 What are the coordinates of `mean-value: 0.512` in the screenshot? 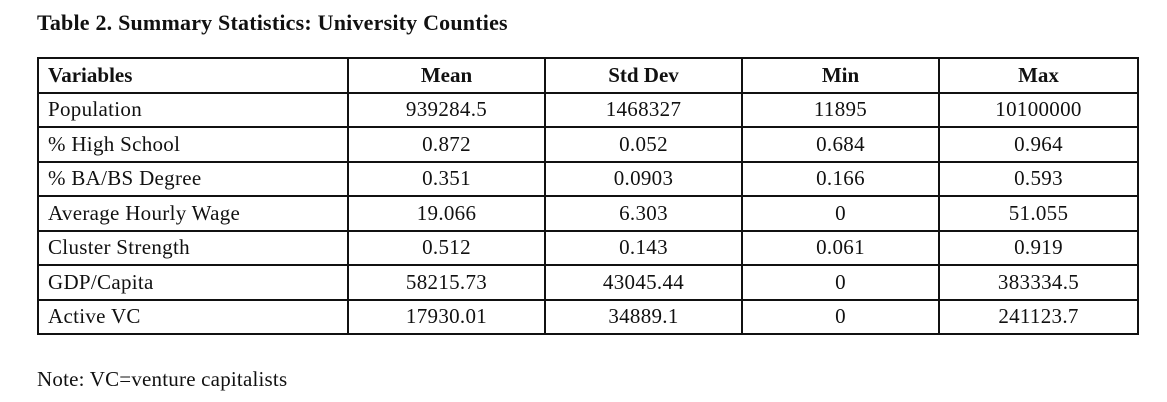 It's located at (446, 247).